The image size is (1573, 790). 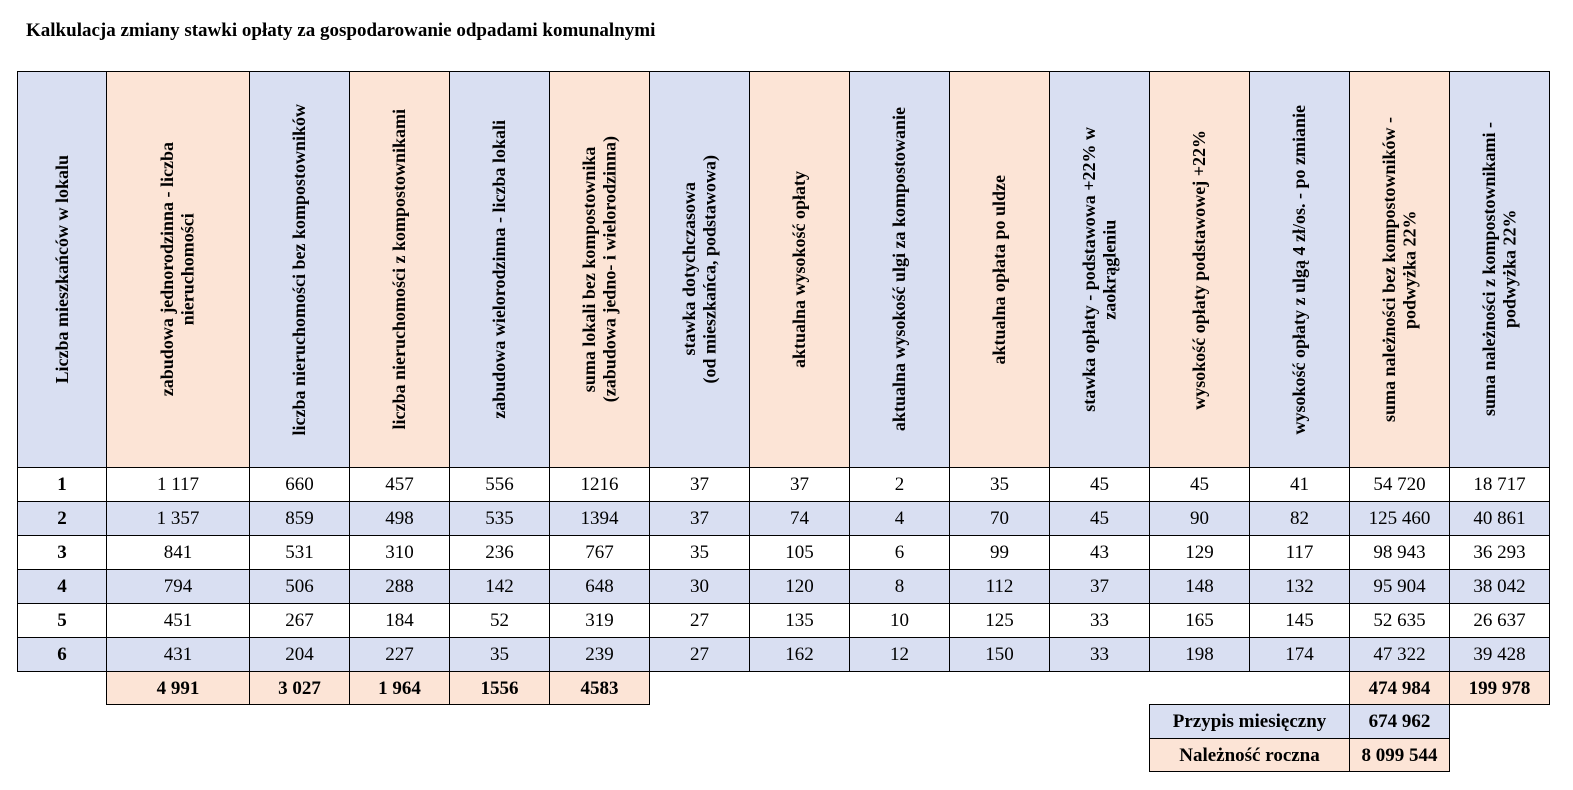 I want to click on table-cell: 556, so click(x=499, y=484).